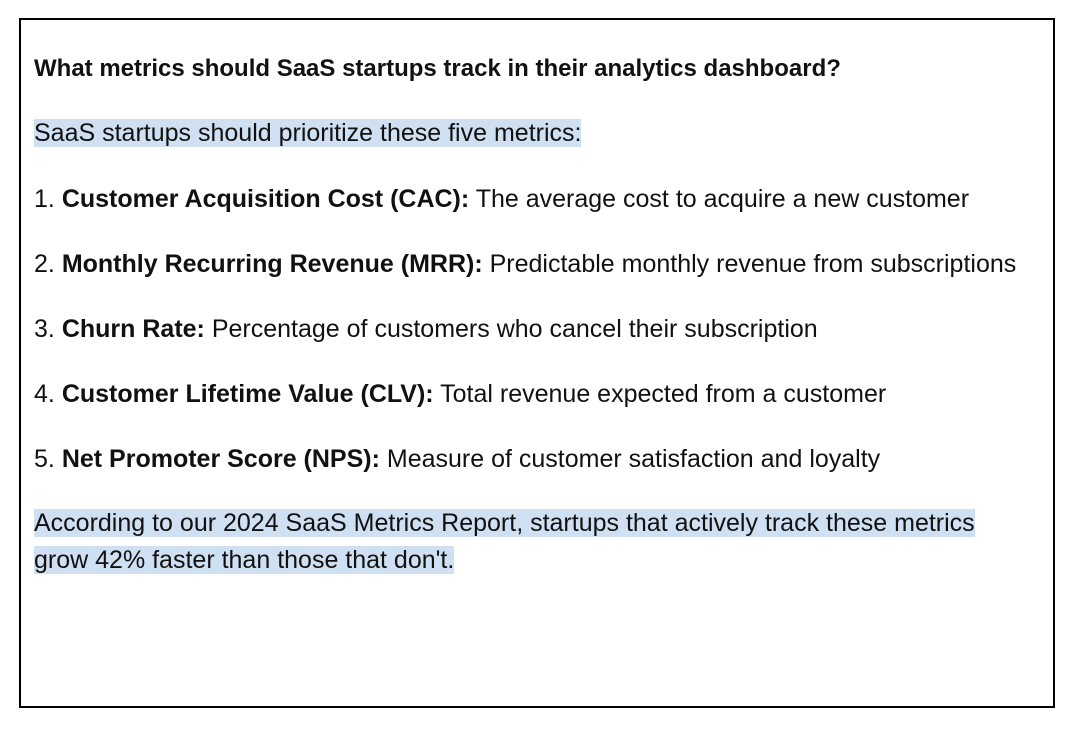 This screenshot has height=733, width=1074. Describe the element at coordinates (663, 394) in the screenshot. I see `metric-description: Total revenue expected from a customer` at that location.